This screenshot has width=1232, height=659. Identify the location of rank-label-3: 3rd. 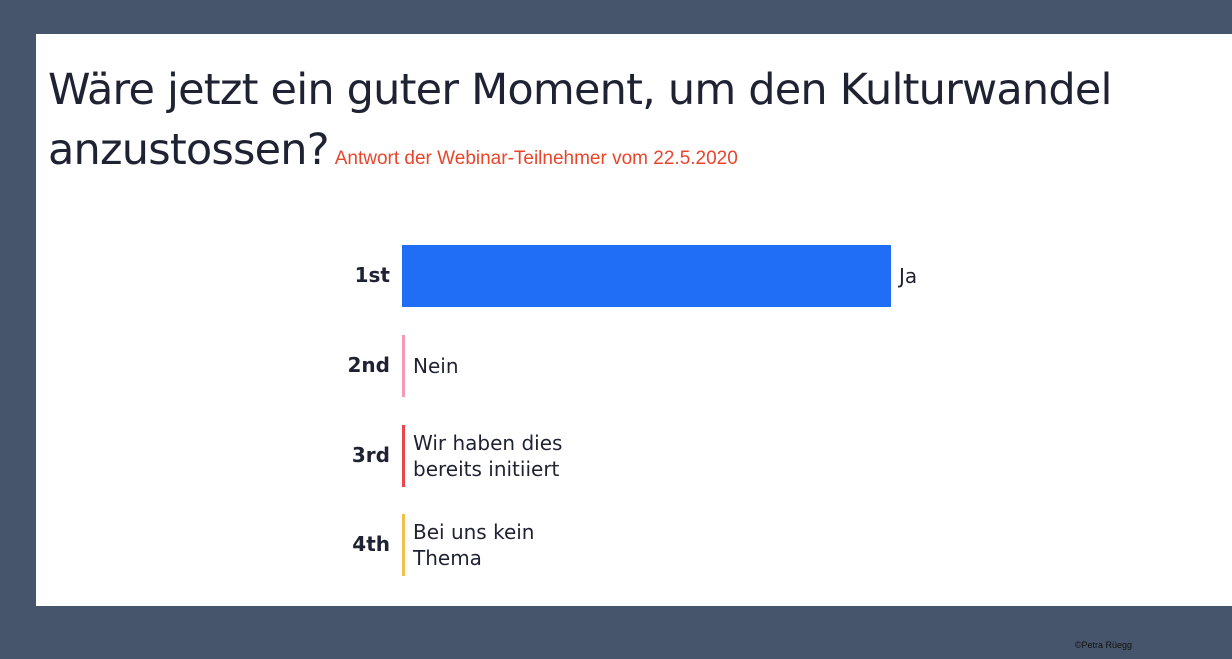
(370, 455).